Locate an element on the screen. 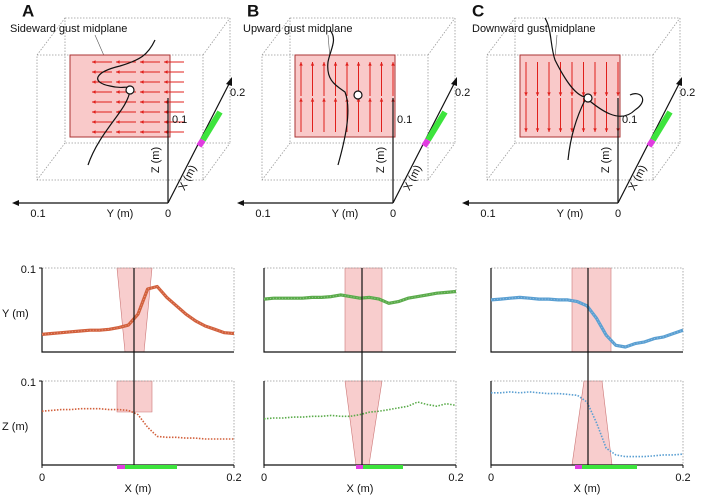  x-tick-label: 0.2 is located at coordinates (233, 478).